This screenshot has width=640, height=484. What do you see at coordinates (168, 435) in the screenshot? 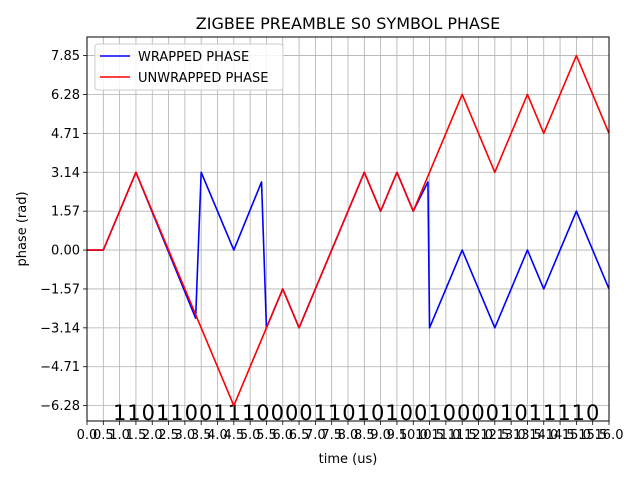
I see `x-tick-label: 2.5` at bounding box center [168, 435].